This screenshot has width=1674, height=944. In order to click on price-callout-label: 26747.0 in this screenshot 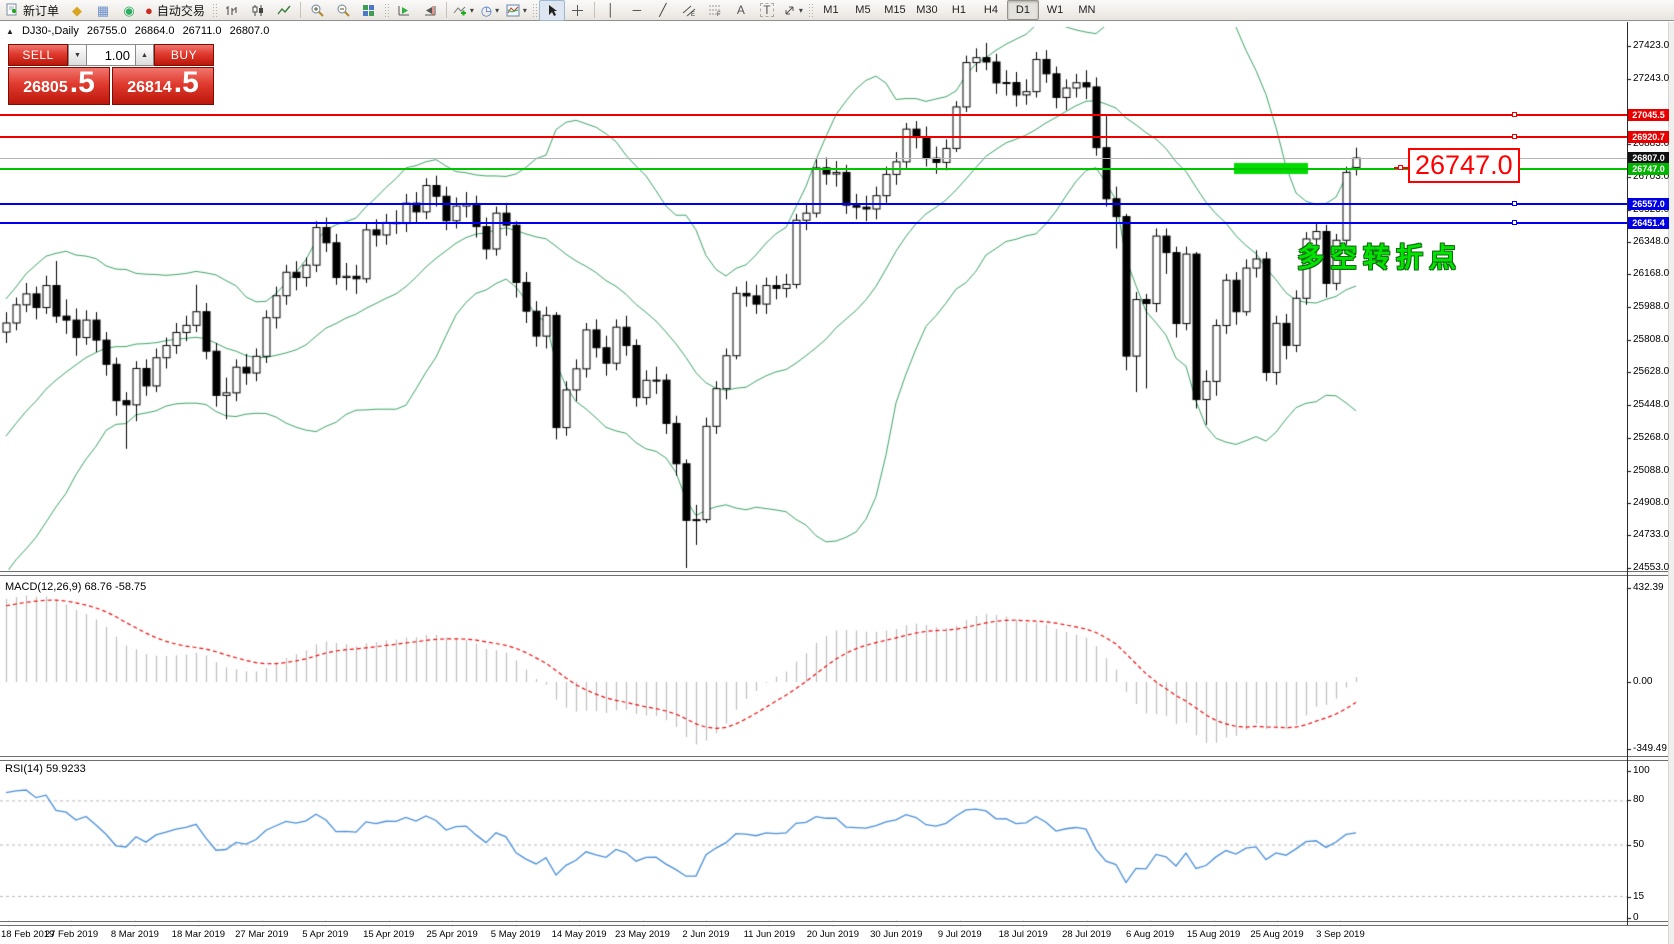, I will do `click(1464, 165)`.